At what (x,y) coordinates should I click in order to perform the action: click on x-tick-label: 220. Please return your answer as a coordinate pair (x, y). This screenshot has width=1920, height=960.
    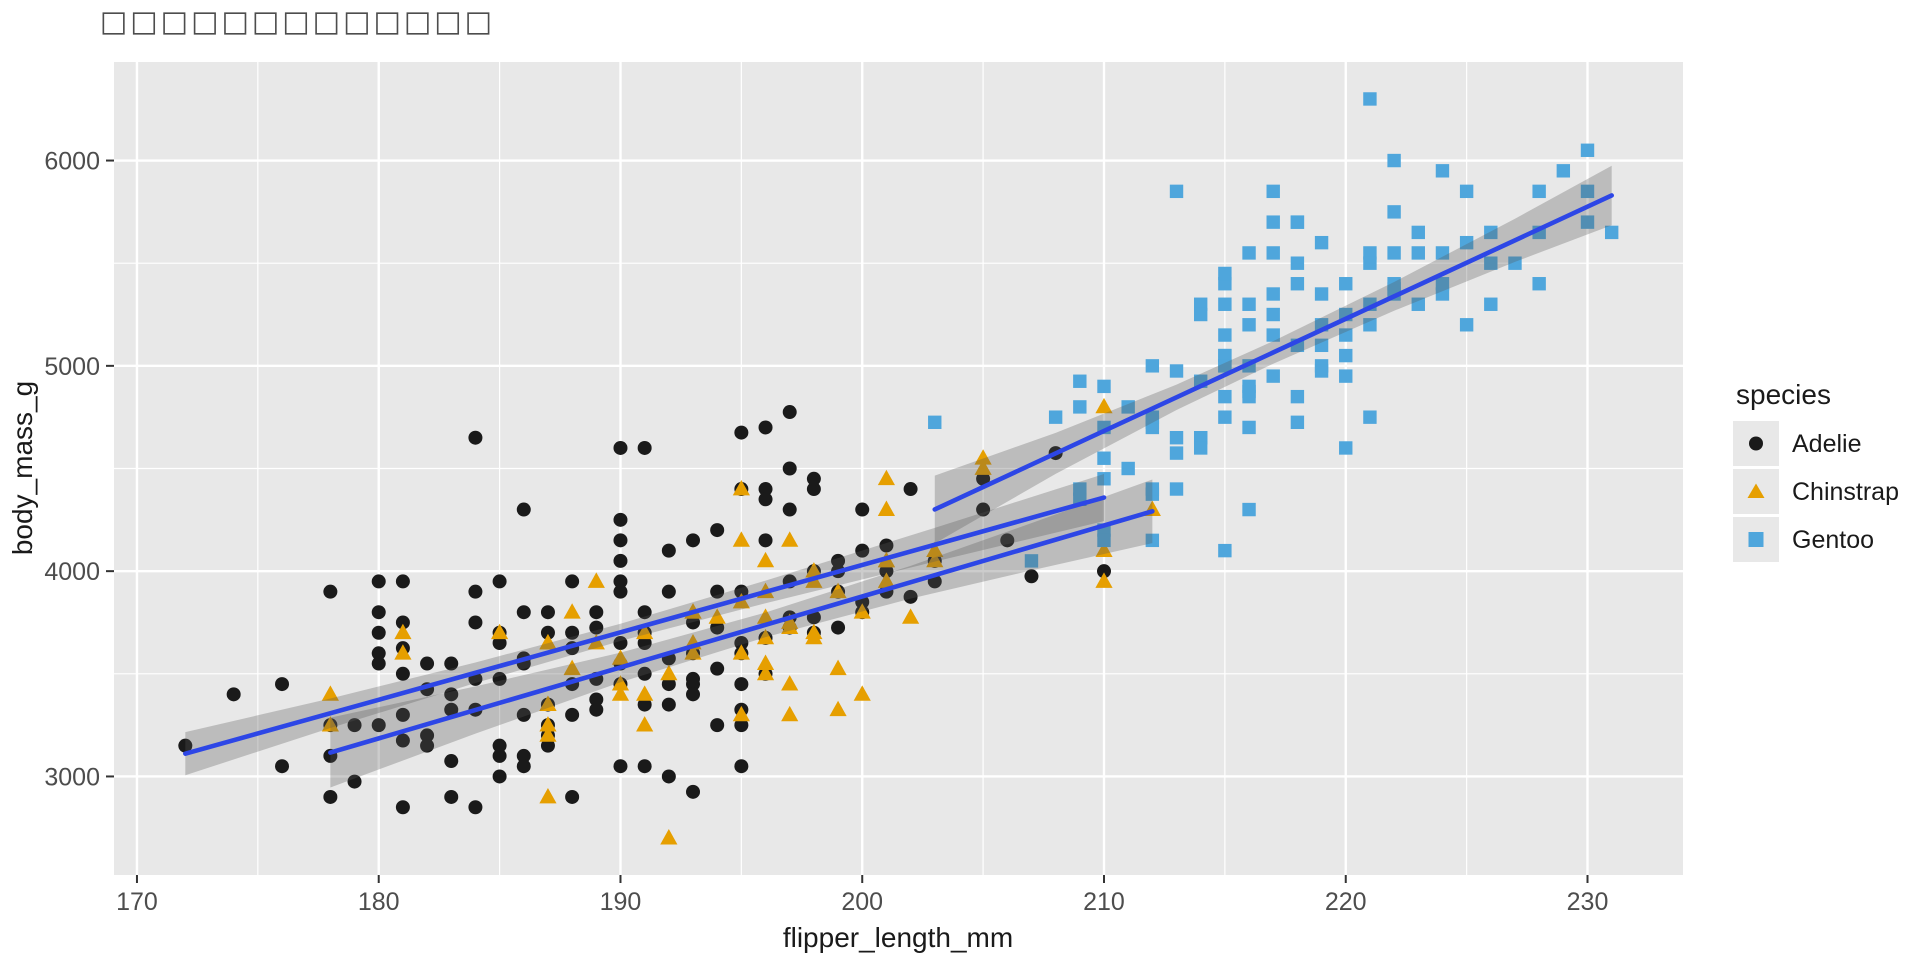
    Looking at the image, I should click on (1346, 902).